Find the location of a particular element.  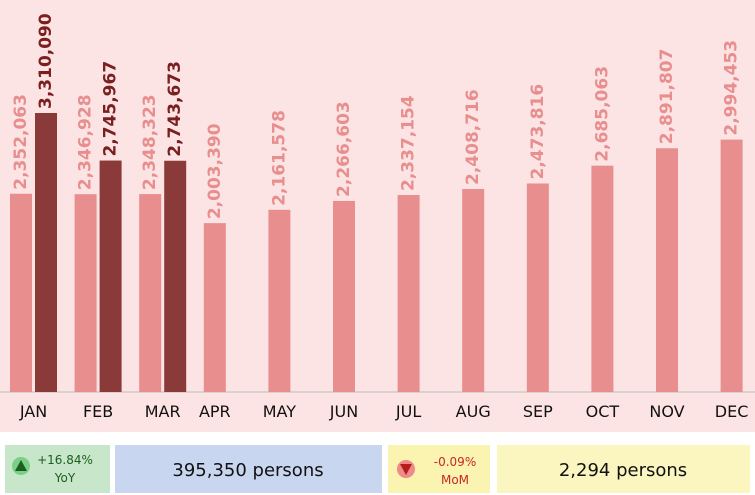

mom-amount: 2,294 persons is located at coordinates (623, 470).